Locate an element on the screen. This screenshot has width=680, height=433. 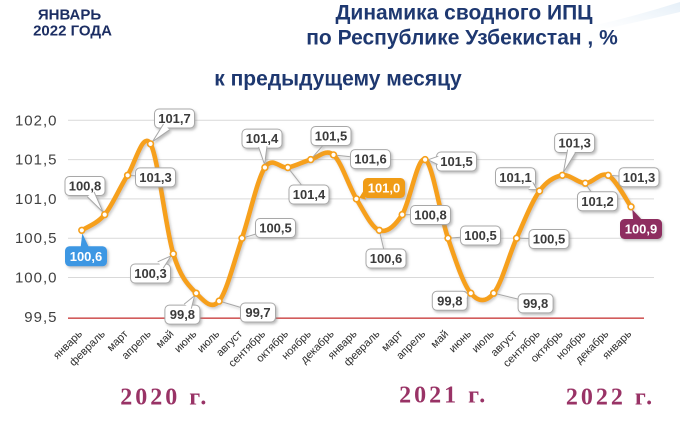
svg-text: 101,7 is located at coordinates (174, 118).